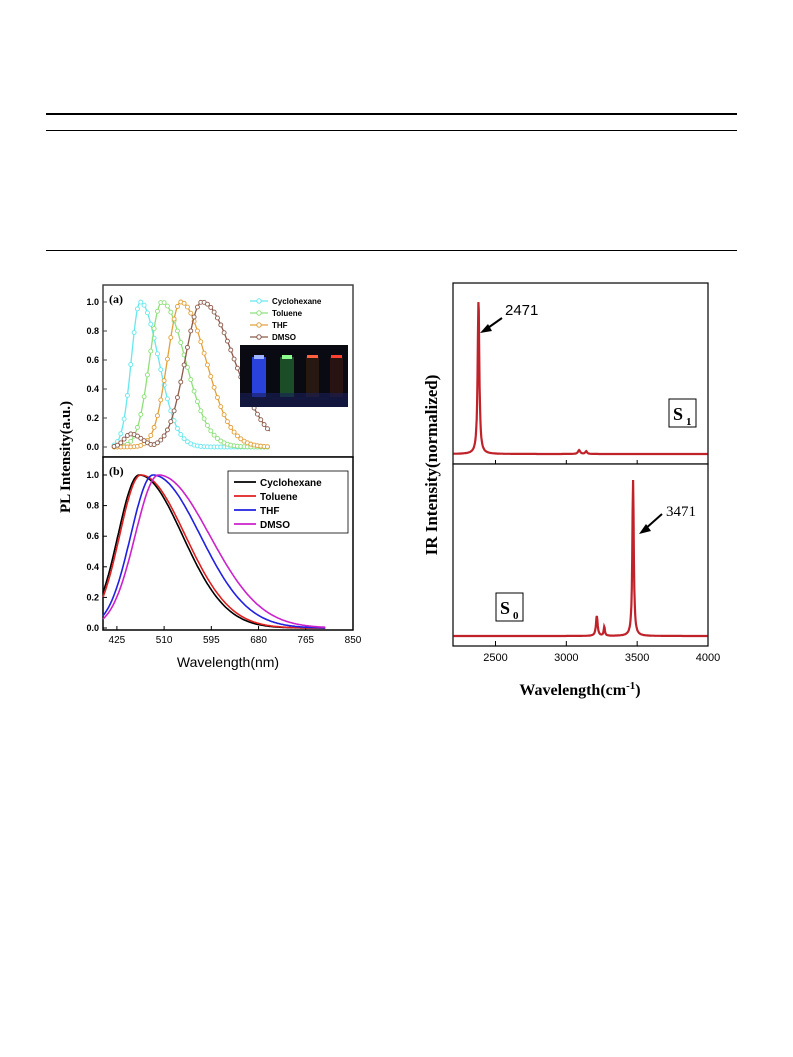  I want to click on table-bottom-rule, so click(391, 250).